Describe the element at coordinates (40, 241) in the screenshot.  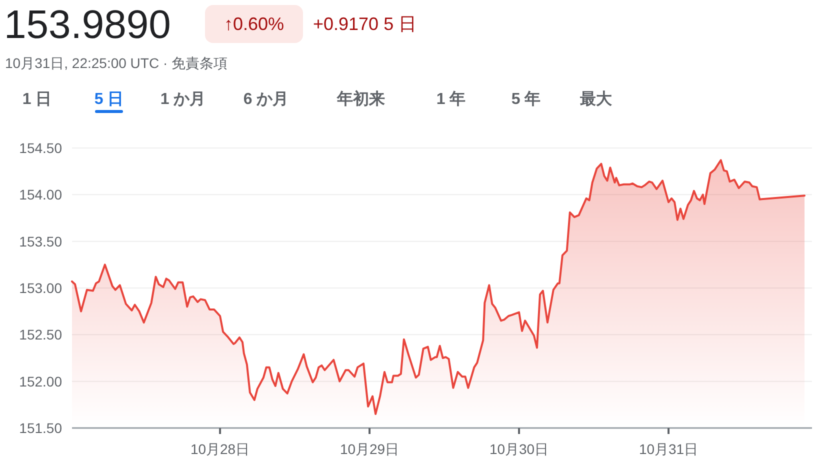
I see `y-tick-label: 153.50` at that location.